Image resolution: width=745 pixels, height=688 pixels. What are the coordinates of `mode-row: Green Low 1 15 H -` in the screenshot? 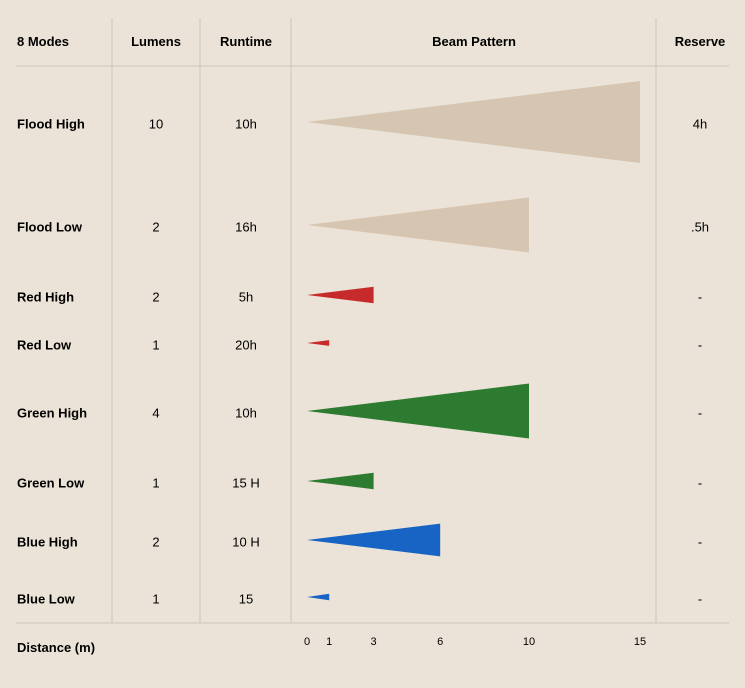 It's located at (359, 481).